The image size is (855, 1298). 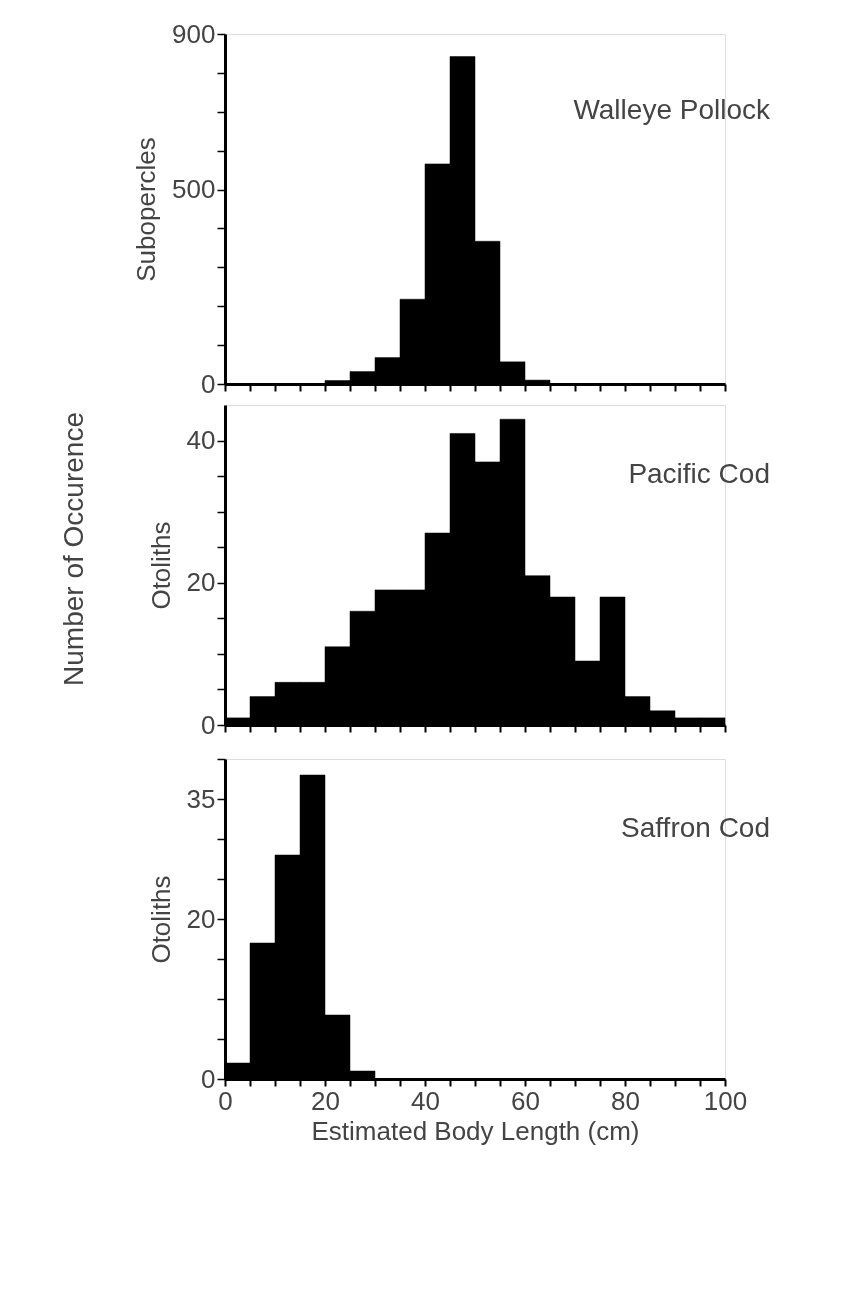 I want to click on y-axis-title: Subopercles, so click(x=146, y=209).